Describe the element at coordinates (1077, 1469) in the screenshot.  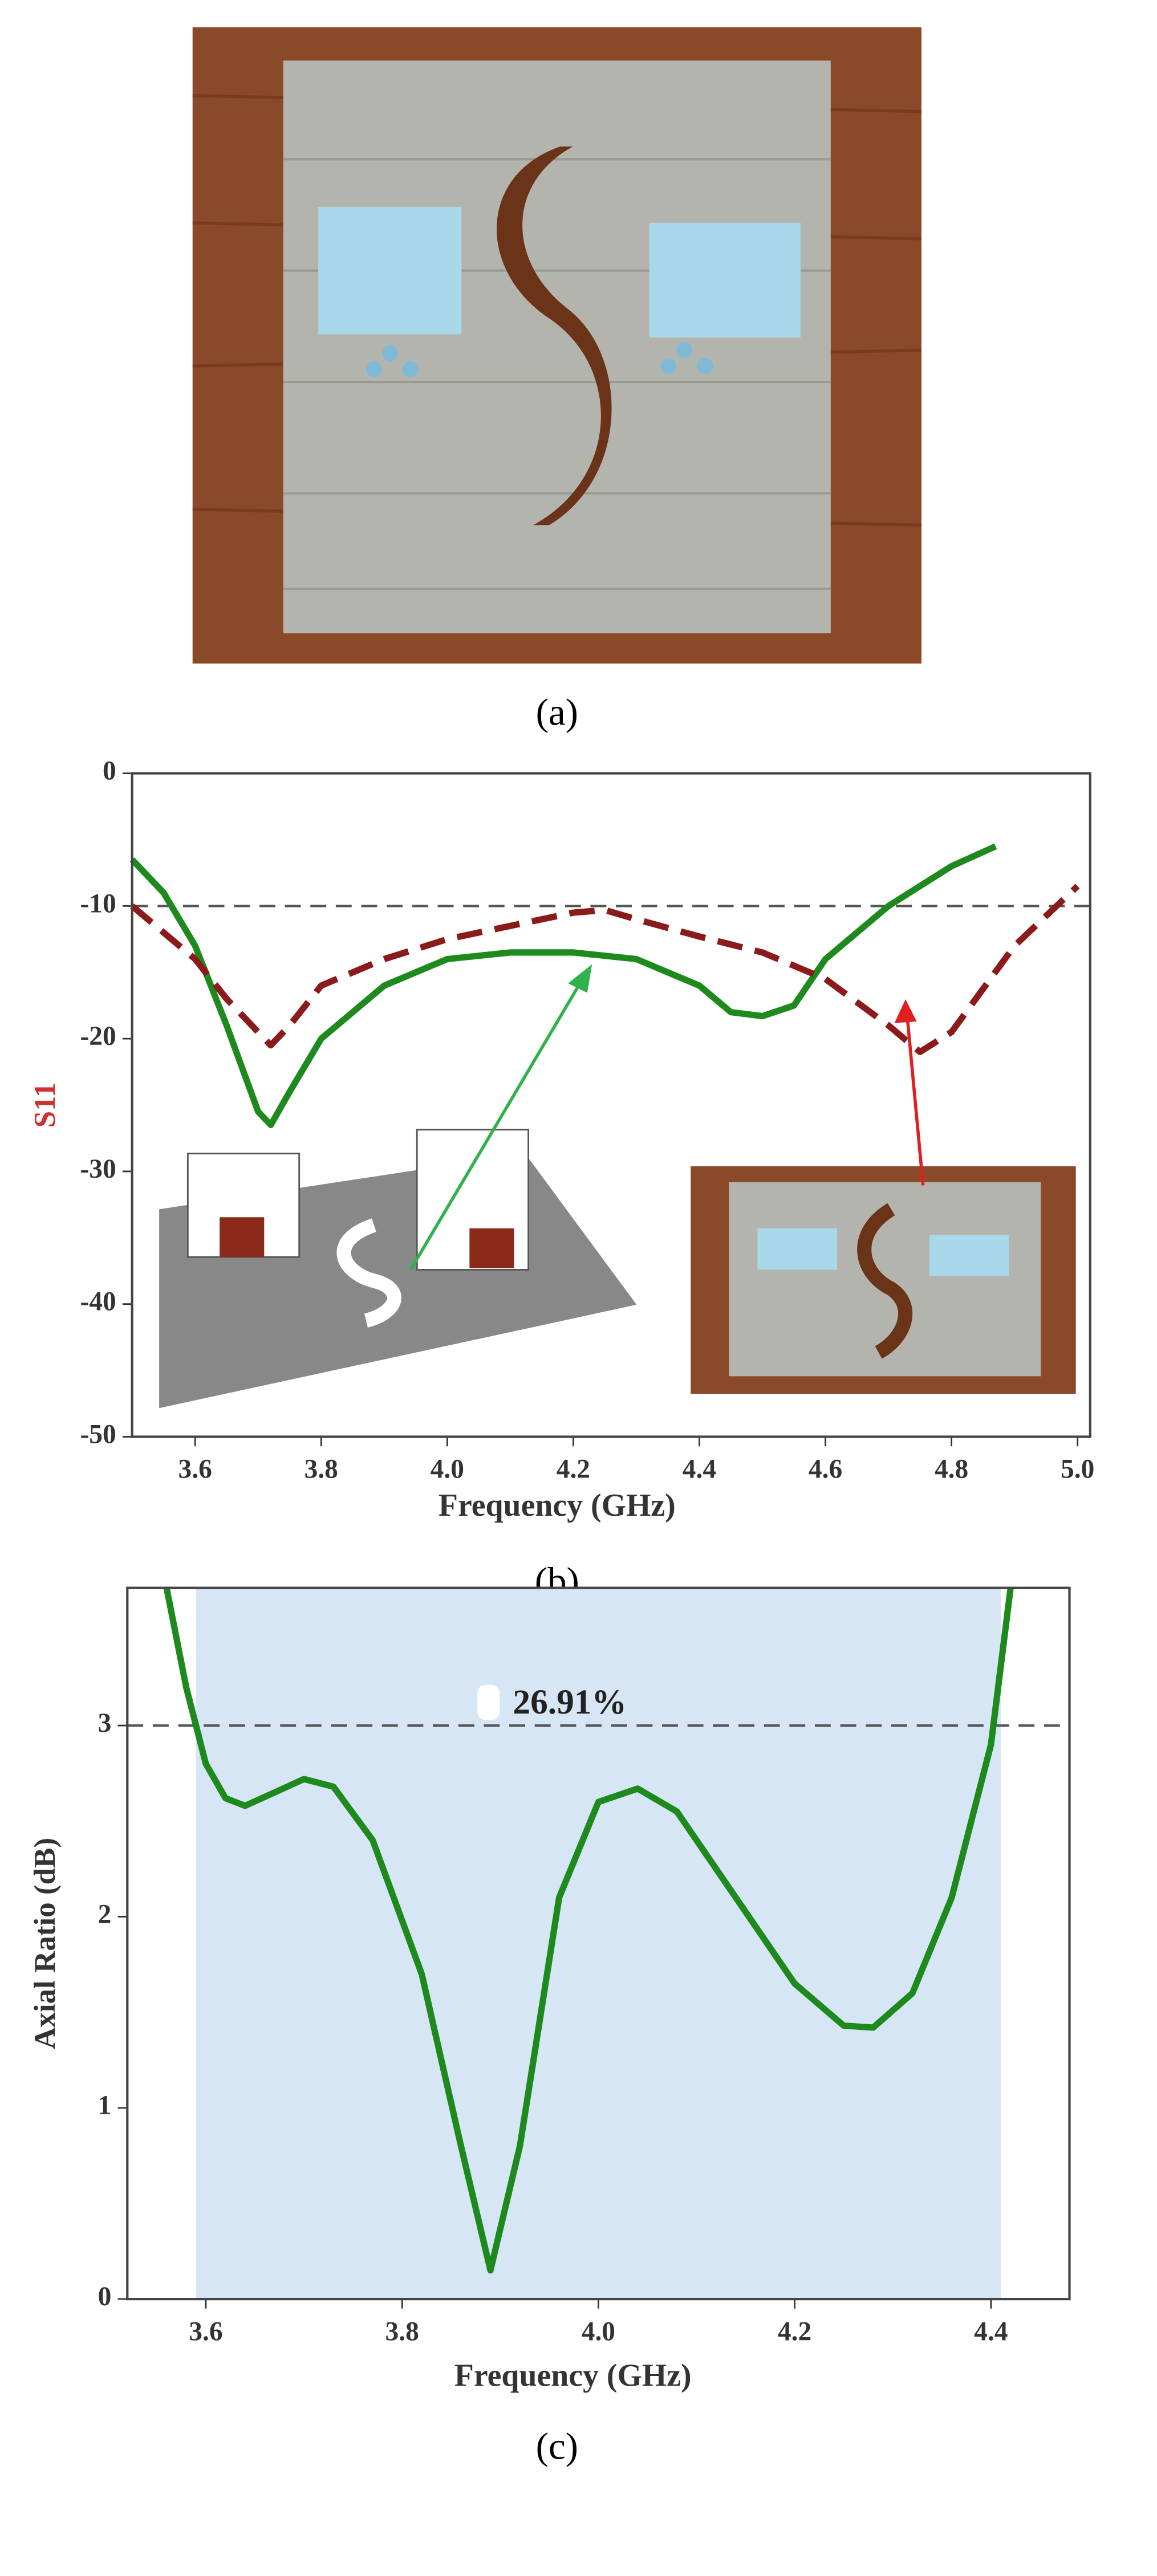
I see `x-tick-label: 5.0` at that location.